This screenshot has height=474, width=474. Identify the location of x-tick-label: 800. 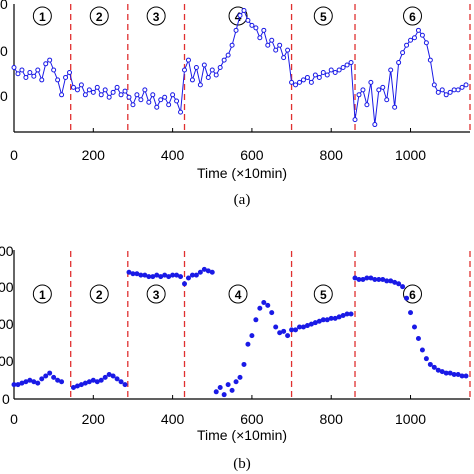
(332, 419).